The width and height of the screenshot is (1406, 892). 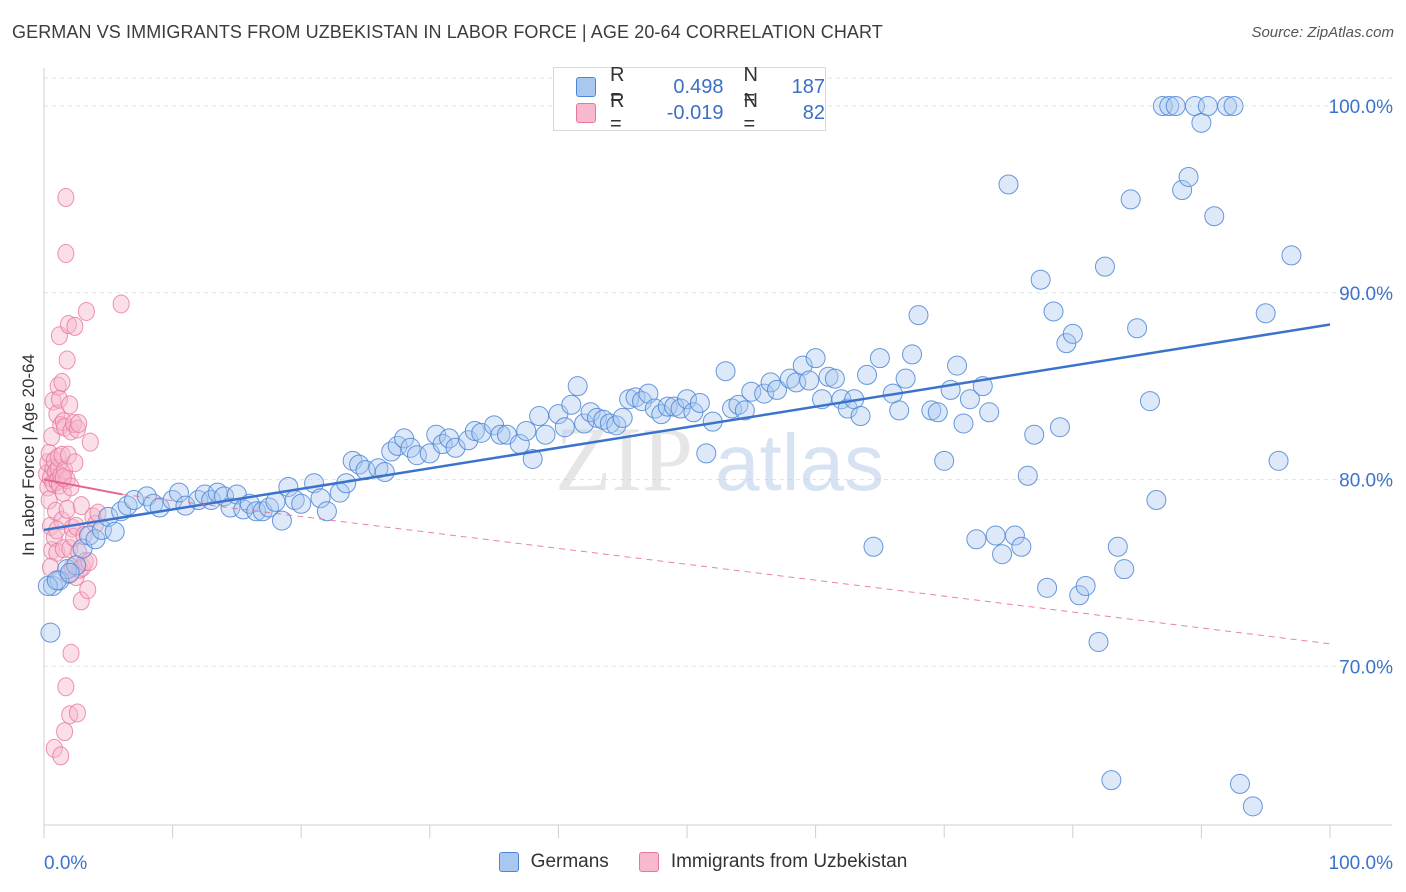 What do you see at coordinates (1322, 32) in the screenshot?
I see `source-credit: Source: ZipAtlas.com` at bounding box center [1322, 32].